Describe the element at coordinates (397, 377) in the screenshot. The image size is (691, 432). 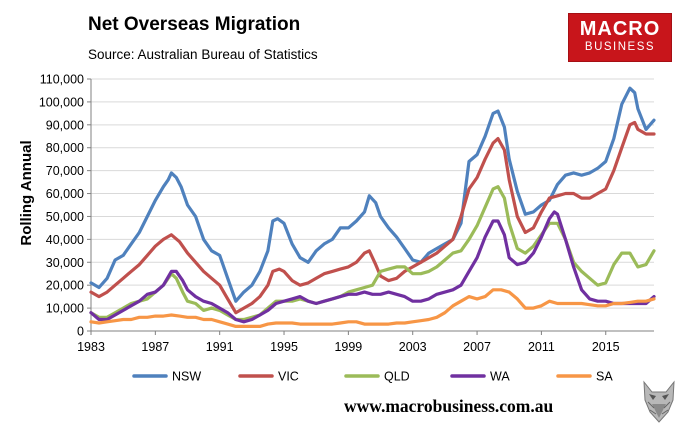
I see `legend-label-qld: QLD` at that location.